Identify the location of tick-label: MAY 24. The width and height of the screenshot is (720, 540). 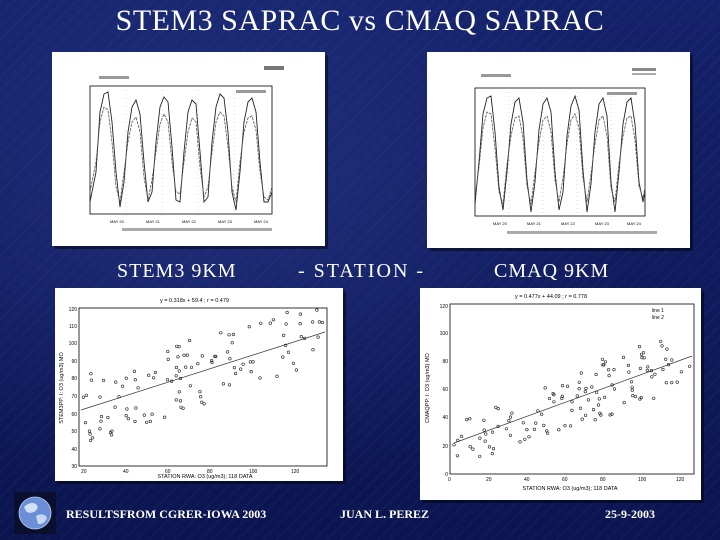
(634, 223).